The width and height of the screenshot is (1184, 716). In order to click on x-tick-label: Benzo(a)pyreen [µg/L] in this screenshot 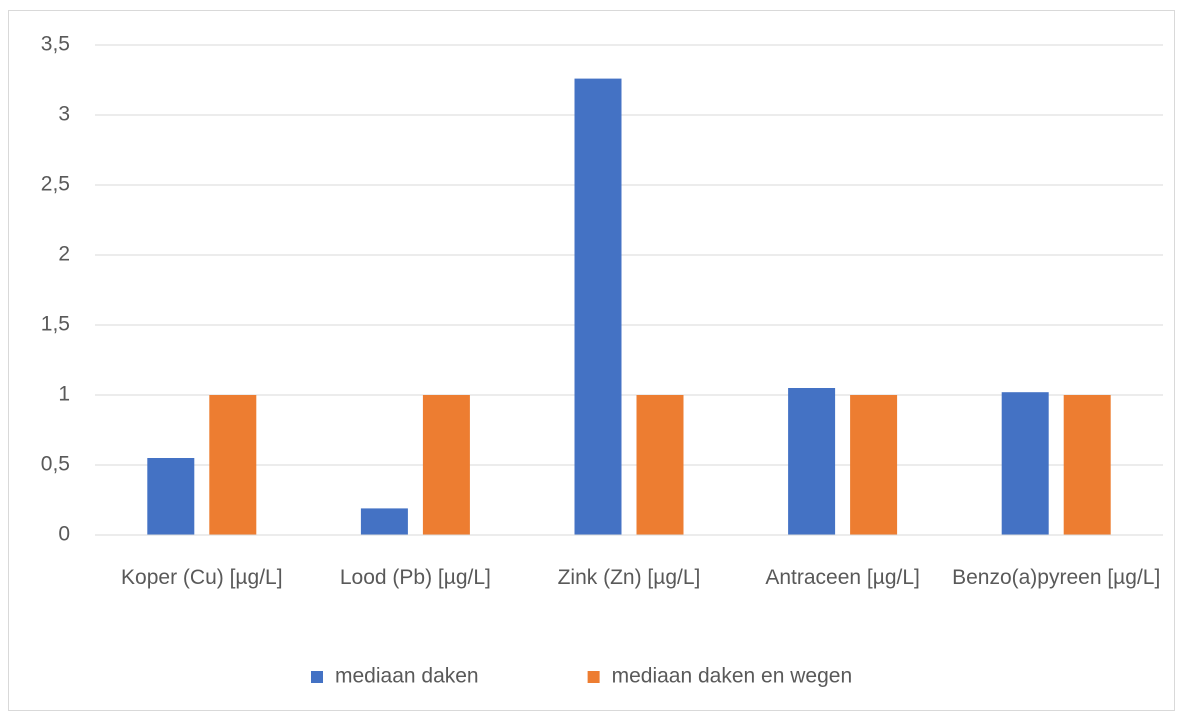, I will do `click(1056, 577)`.